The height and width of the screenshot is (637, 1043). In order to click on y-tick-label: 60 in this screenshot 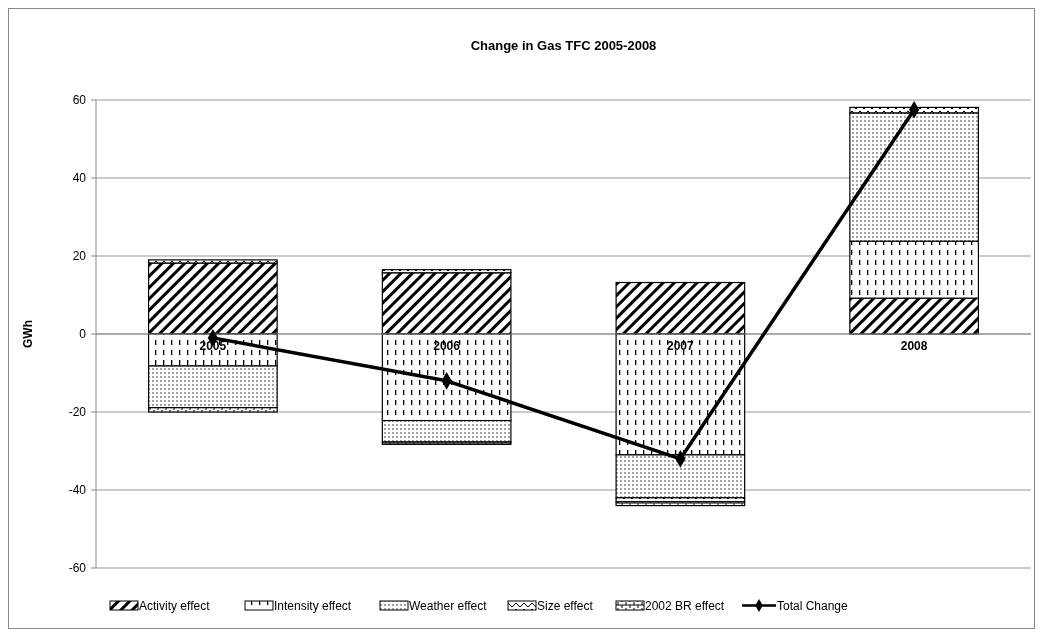, I will do `click(79, 100)`.